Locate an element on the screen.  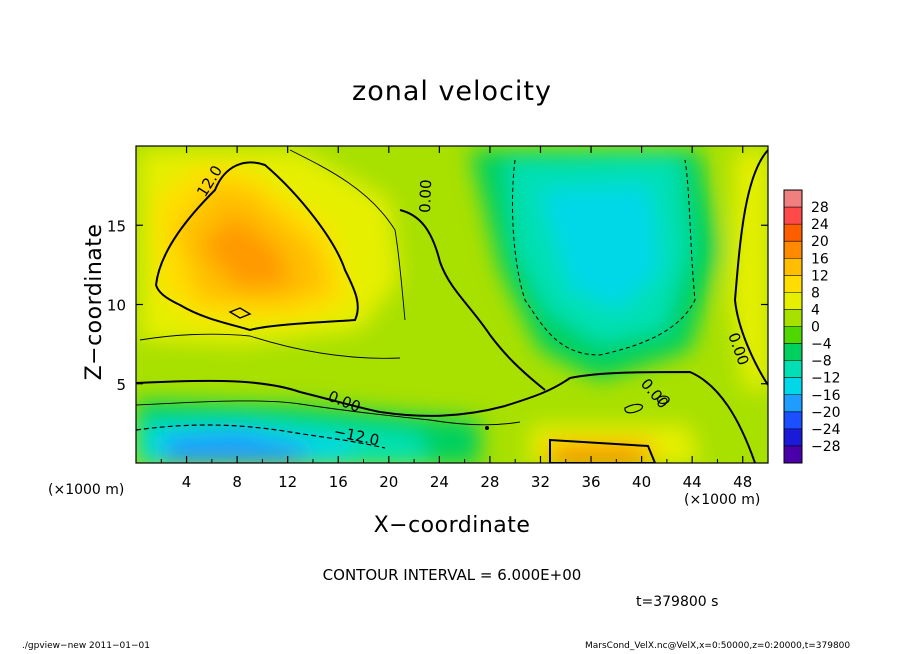
x-tick-label: 48 is located at coordinates (742, 482).